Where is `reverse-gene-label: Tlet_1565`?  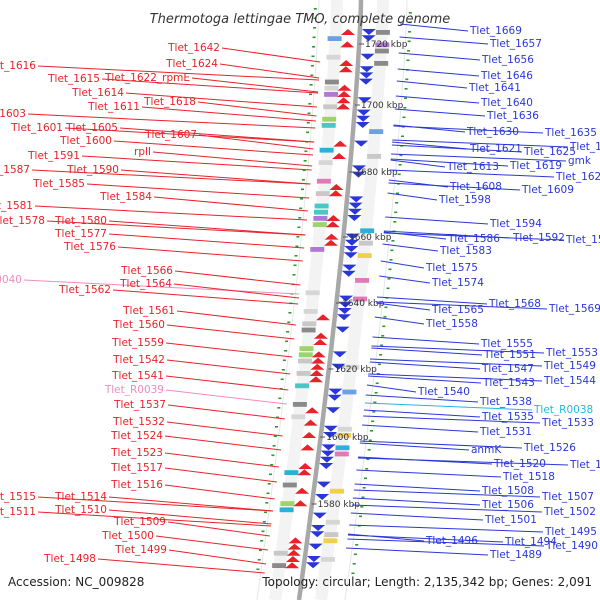 reverse-gene-label: Tlet_1565 is located at coordinates (457, 310).